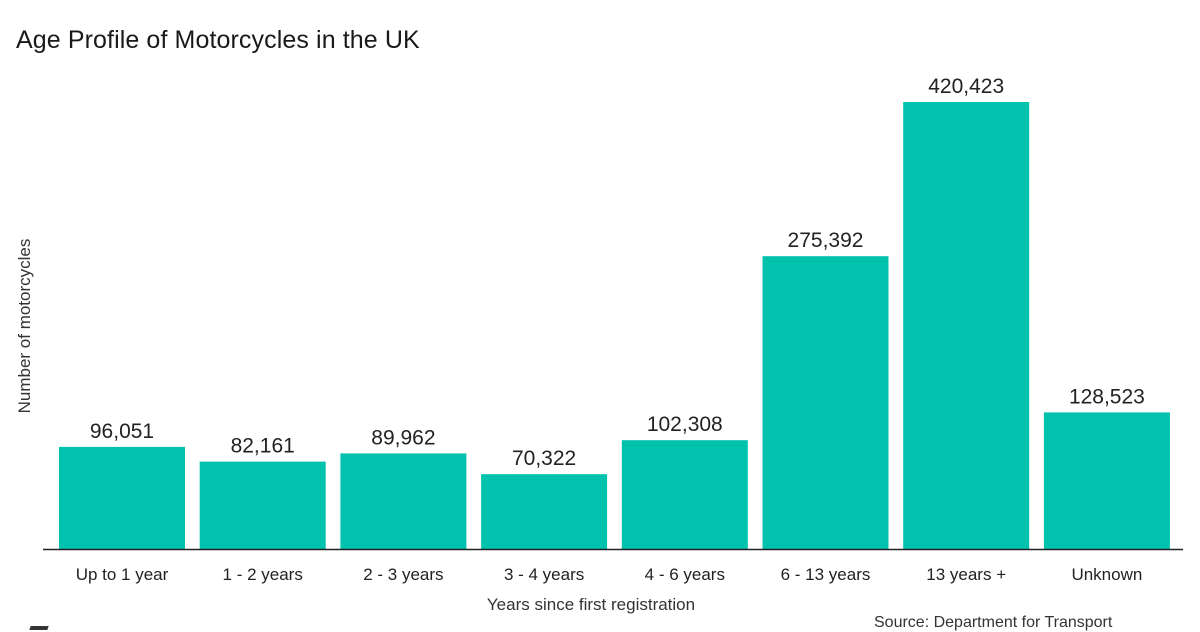 The height and width of the screenshot is (632, 1200). I want to click on x-tick-label-5: 6 - 13 years, so click(826, 574).